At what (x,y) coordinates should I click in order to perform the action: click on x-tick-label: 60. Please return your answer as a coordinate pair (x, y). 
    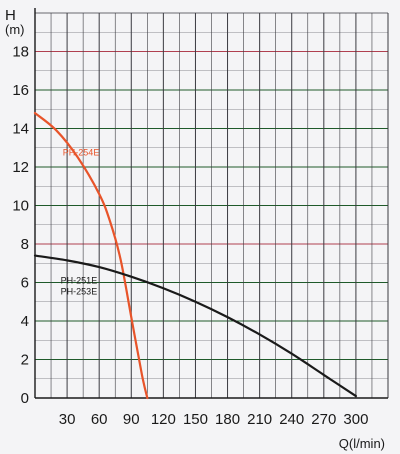
    Looking at the image, I should click on (99, 419).